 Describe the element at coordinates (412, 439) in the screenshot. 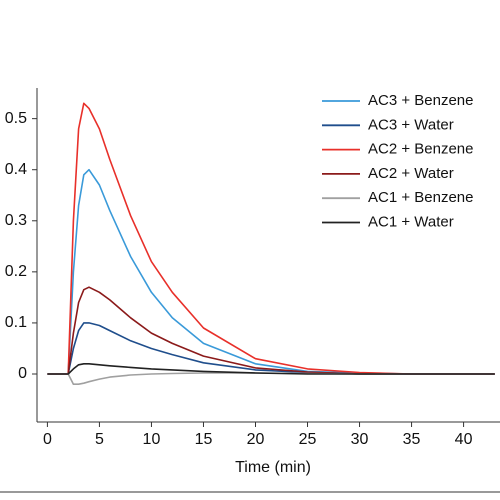

I see `x-tick-label: 35` at that location.